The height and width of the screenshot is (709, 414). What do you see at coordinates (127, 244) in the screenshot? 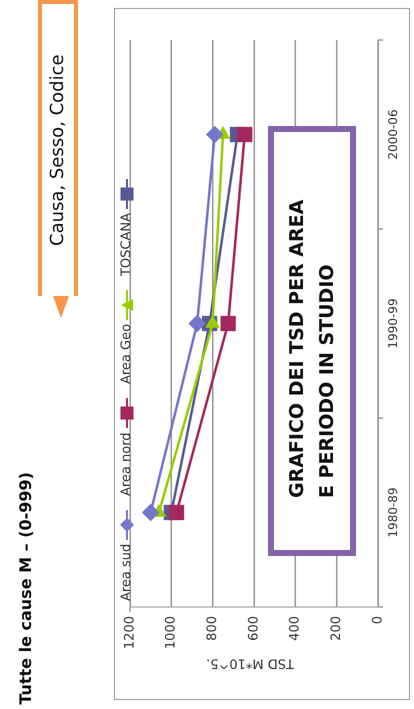
I see `legend-label: TOSCANA` at bounding box center [127, 244].